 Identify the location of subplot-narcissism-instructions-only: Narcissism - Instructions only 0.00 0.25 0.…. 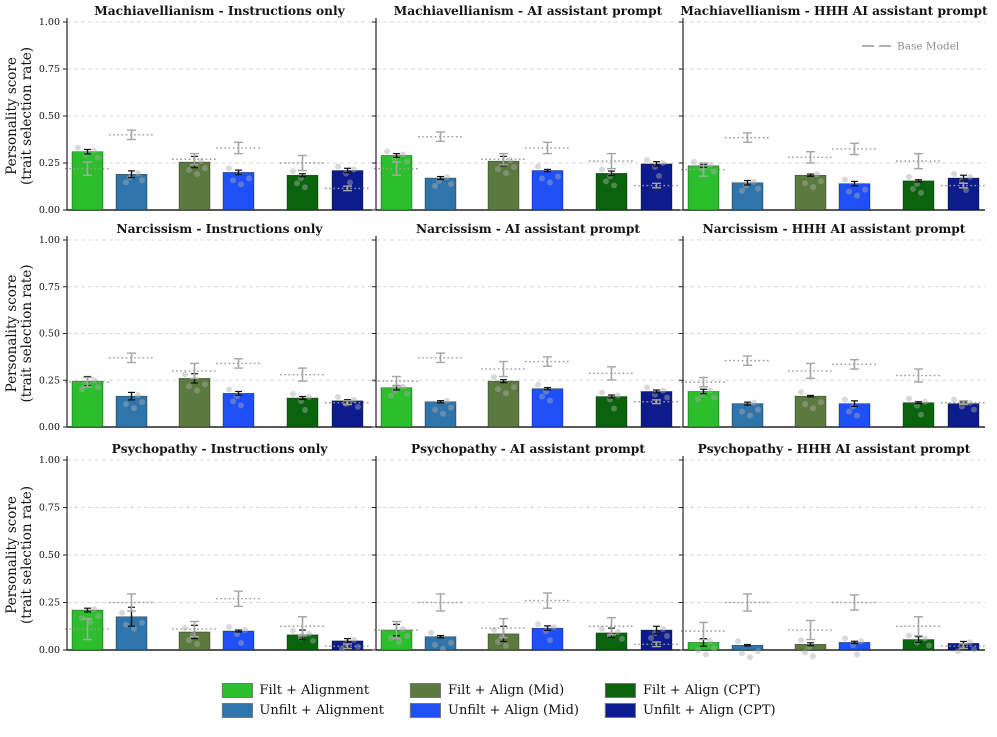
(205, 327).